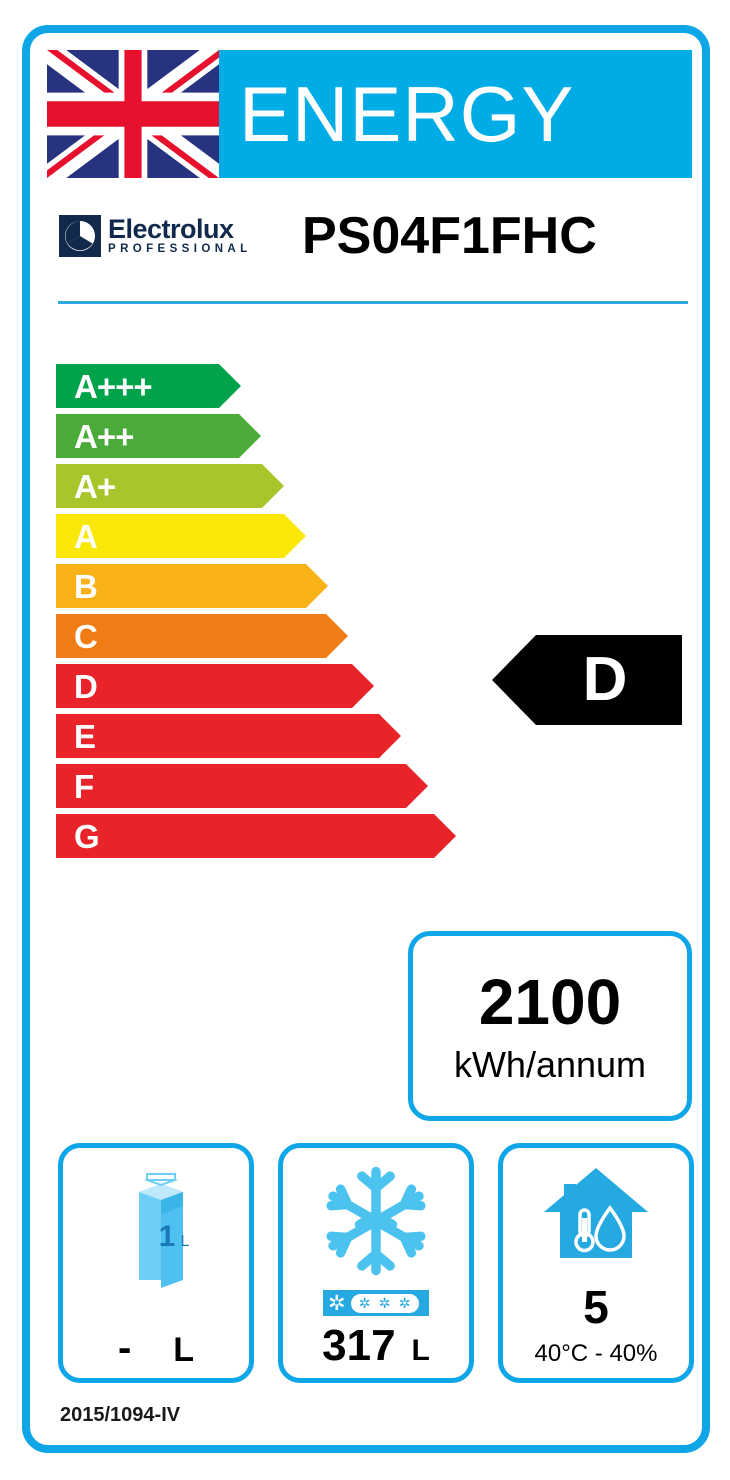 Image resolution: width=730 pixels, height=1480 pixels. What do you see at coordinates (271, 386) in the screenshot?
I see `energy-class-band-Aplusplusplus: A+++` at bounding box center [271, 386].